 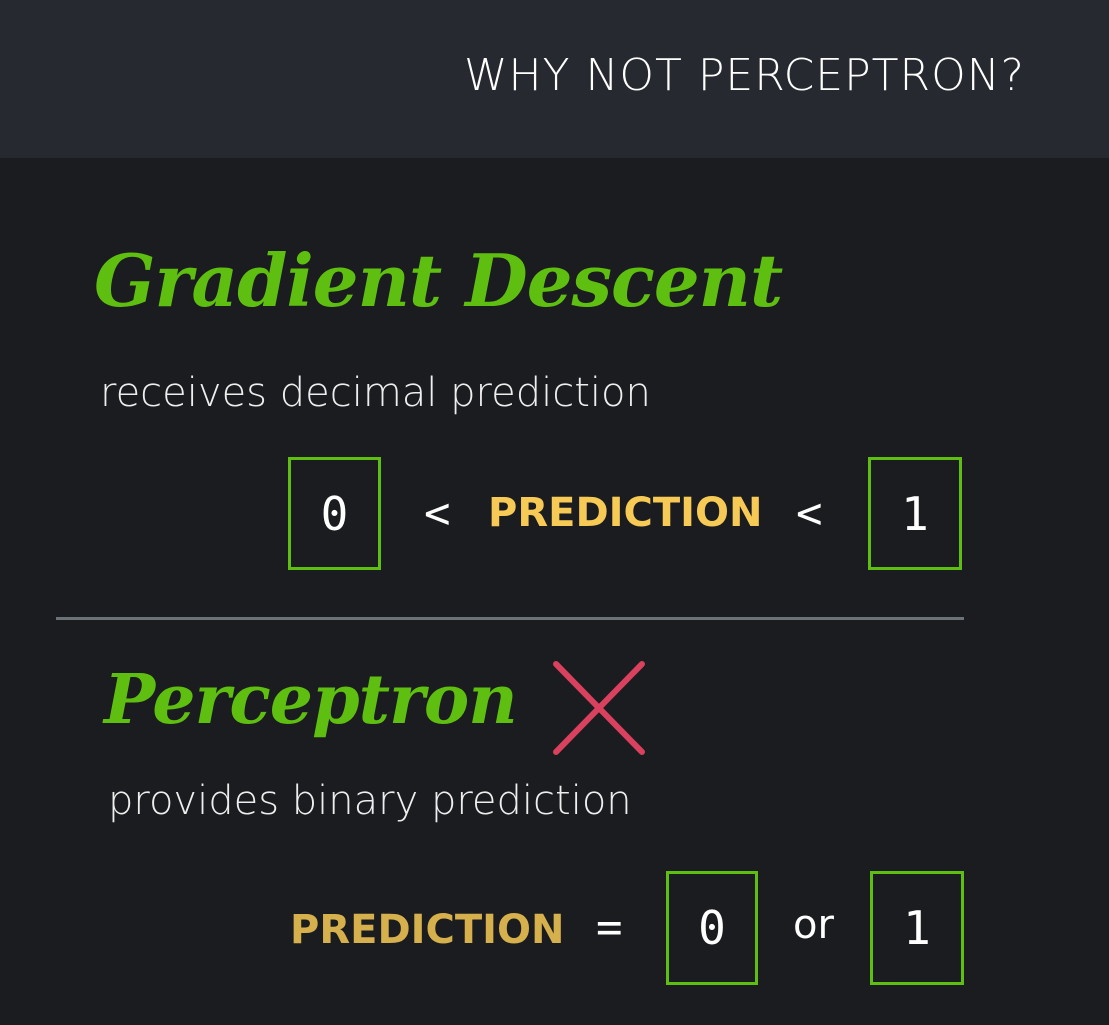 I want to click on gd-lower-value-box: 0, so click(x=334, y=513).